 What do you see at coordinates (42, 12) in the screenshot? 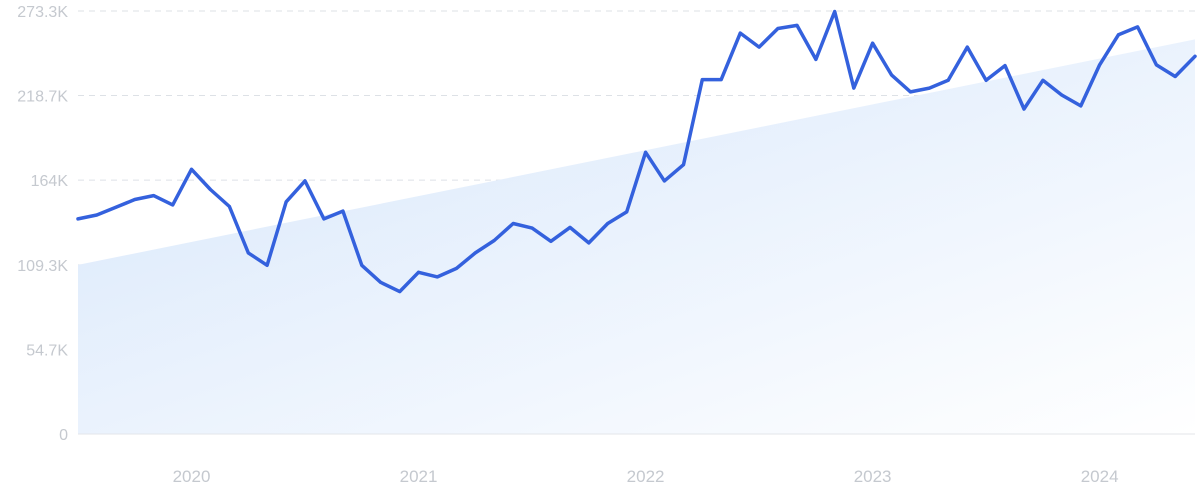
I see `y-tick-label: 273.3K` at bounding box center [42, 12].